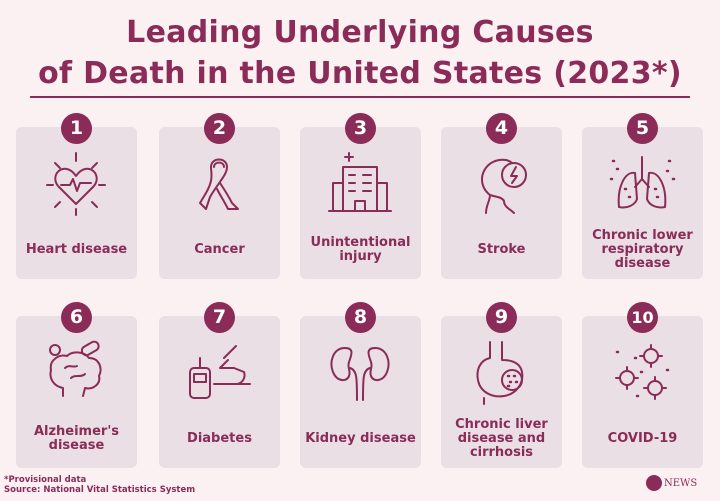 The image size is (720, 501). Describe the element at coordinates (219, 373) in the screenshot. I see `glucose-meter-icon` at that location.